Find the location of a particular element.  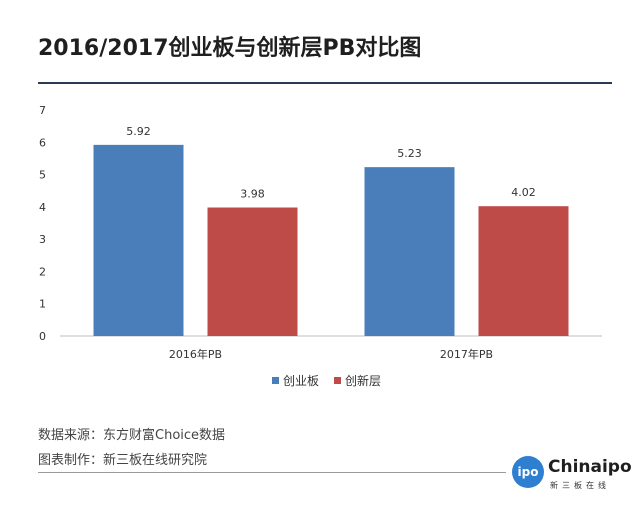

value-labels: 5.92 3.98 5.23 4.02 is located at coordinates (331, 163).